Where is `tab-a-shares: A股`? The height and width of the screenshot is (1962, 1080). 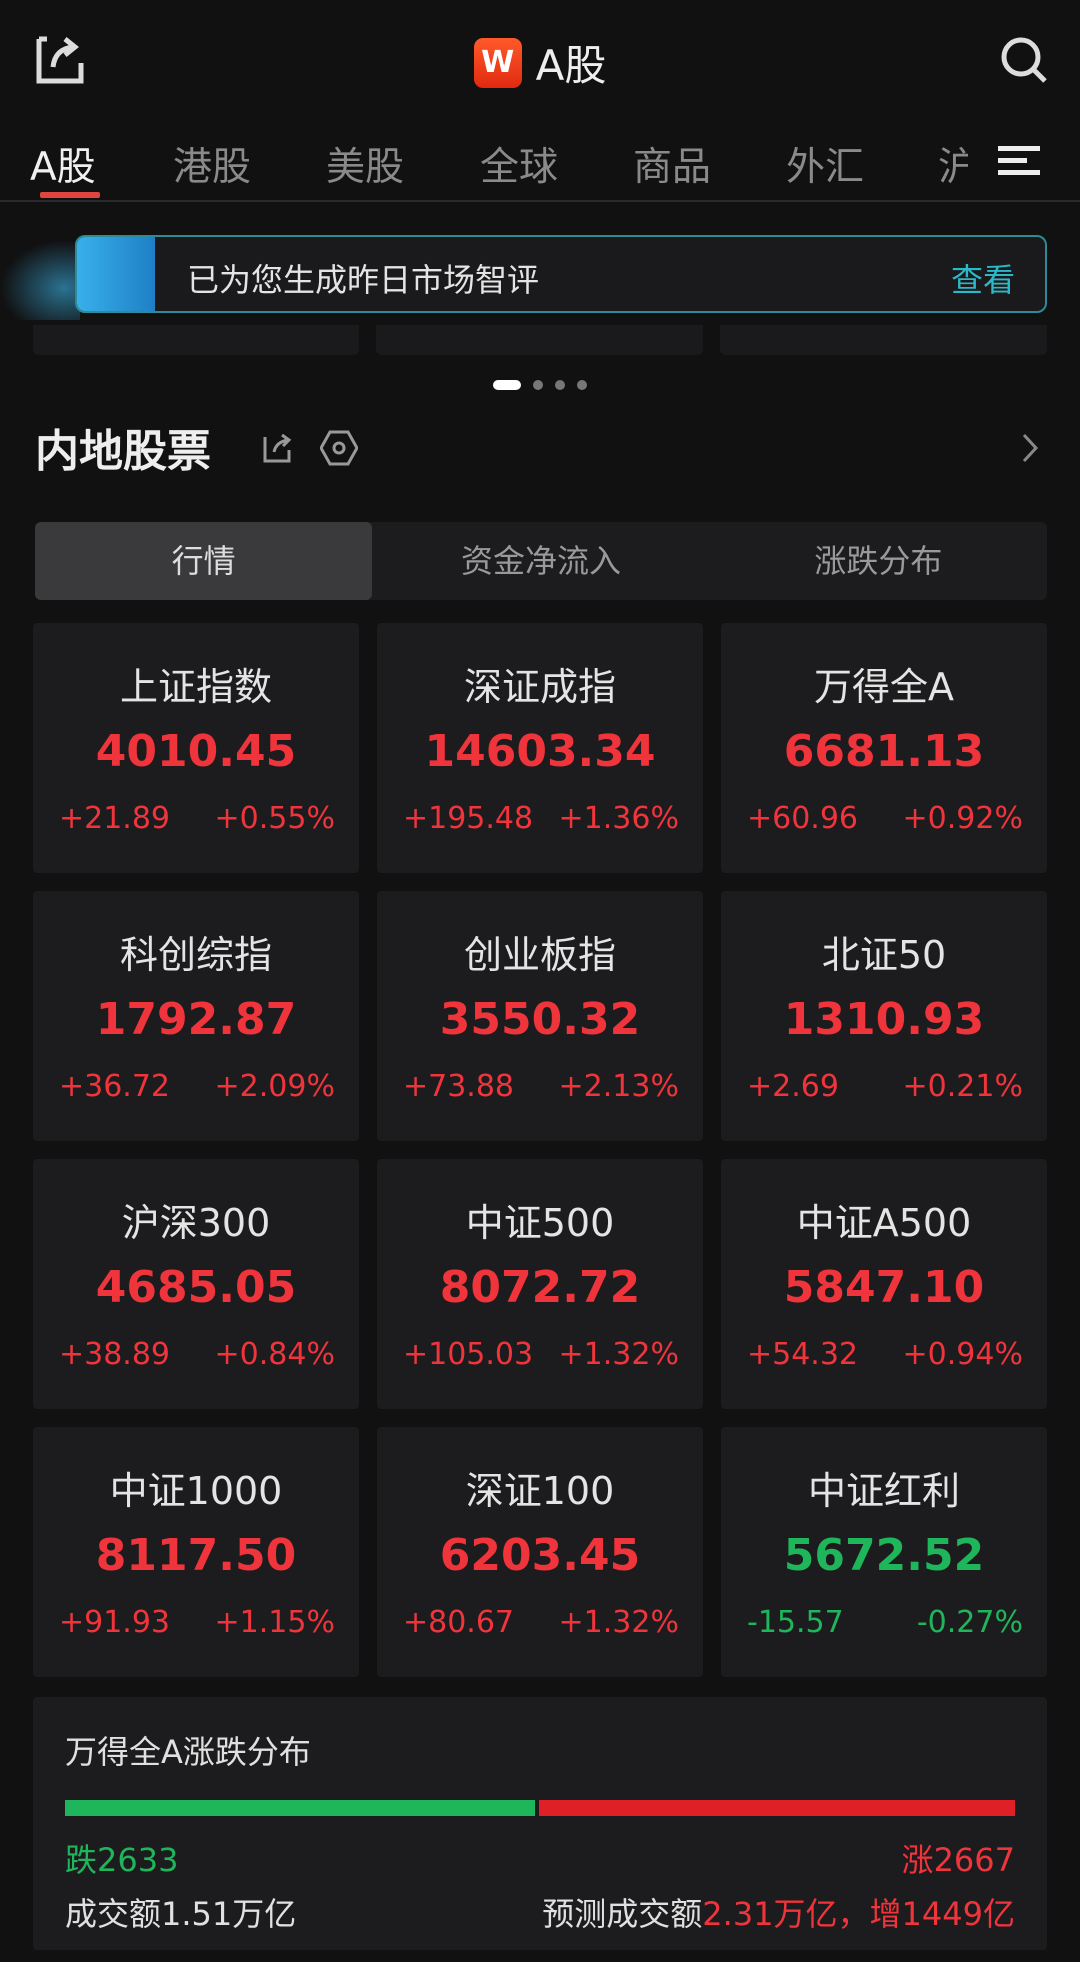
tab-a-shares: A股 is located at coordinates (63, 167).